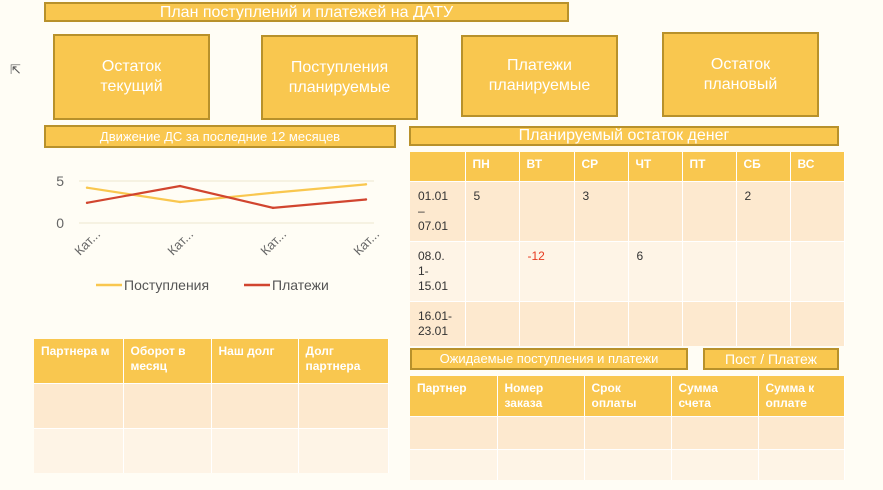 The height and width of the screenshot is (490, 883). What do you see at coordinates (547, 270) in the screenshot?
I see `table-cell: -12` at bounding box center [547, 270].